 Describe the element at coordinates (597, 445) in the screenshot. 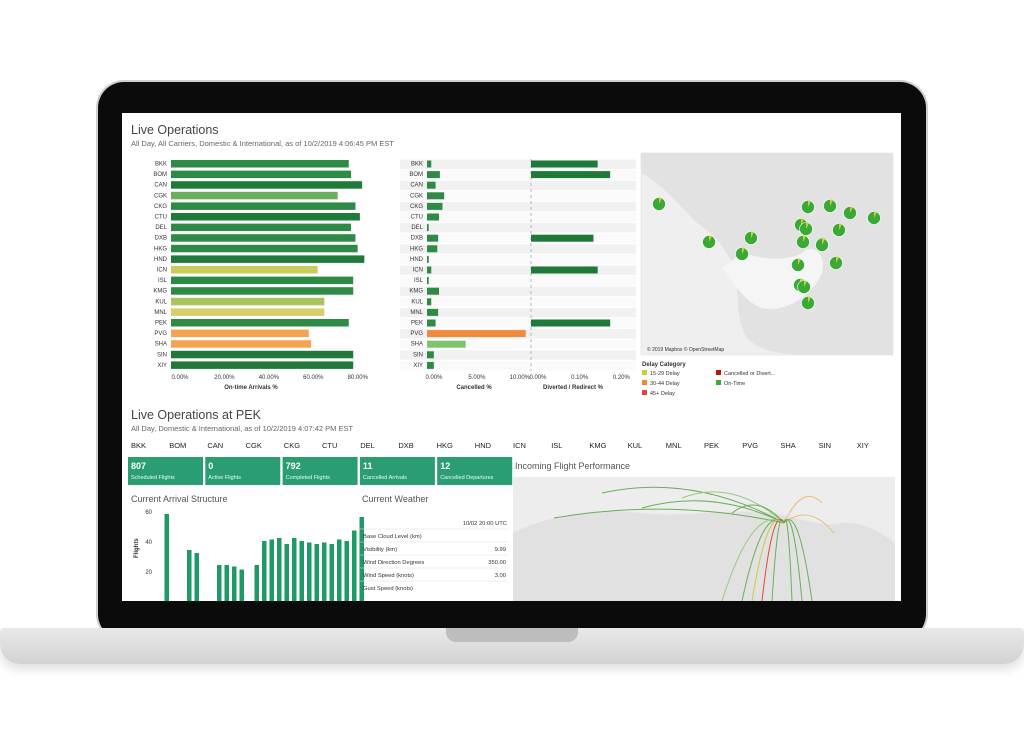

I see `airport-tab-kmg: KMG` at that location.